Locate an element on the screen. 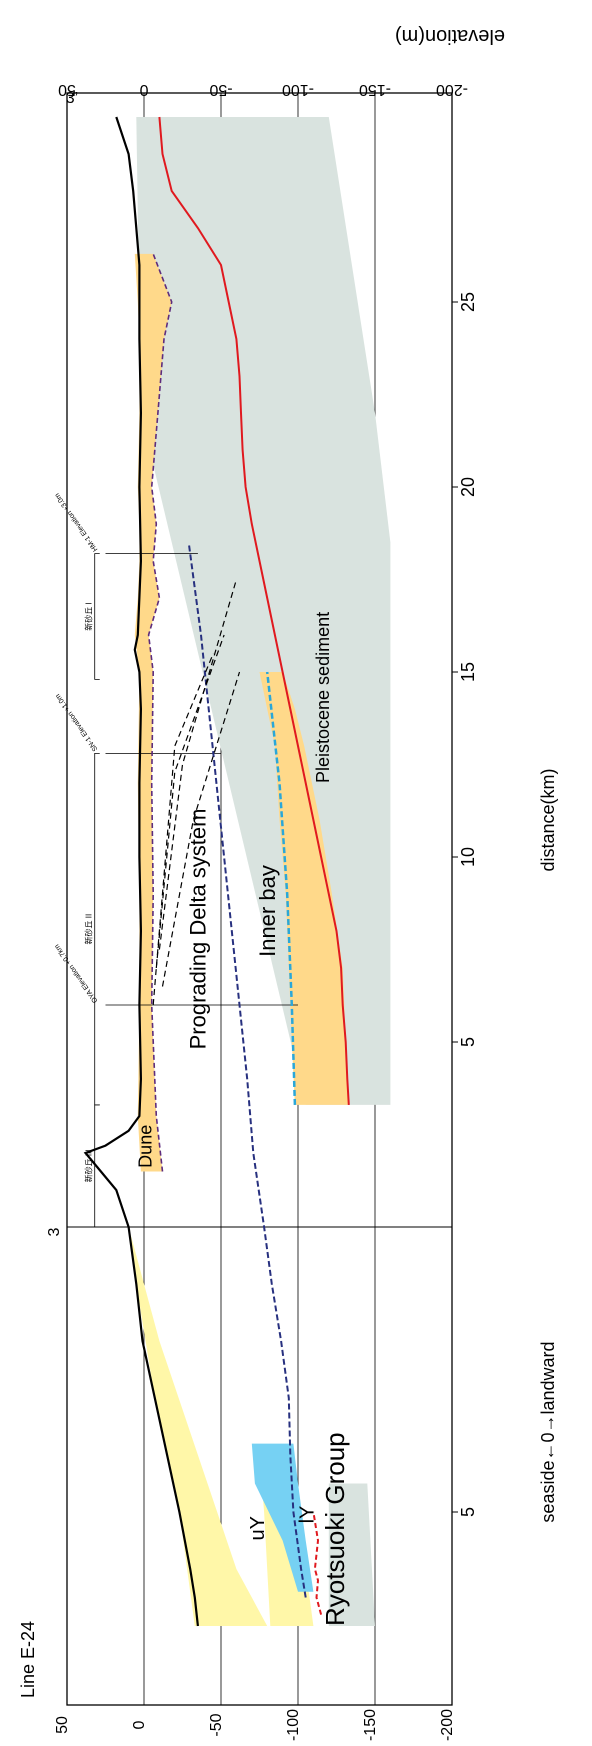 The height and width of the screenshot is (1746, 592). dune-label: Dune is located at coordinates (146, 1146).